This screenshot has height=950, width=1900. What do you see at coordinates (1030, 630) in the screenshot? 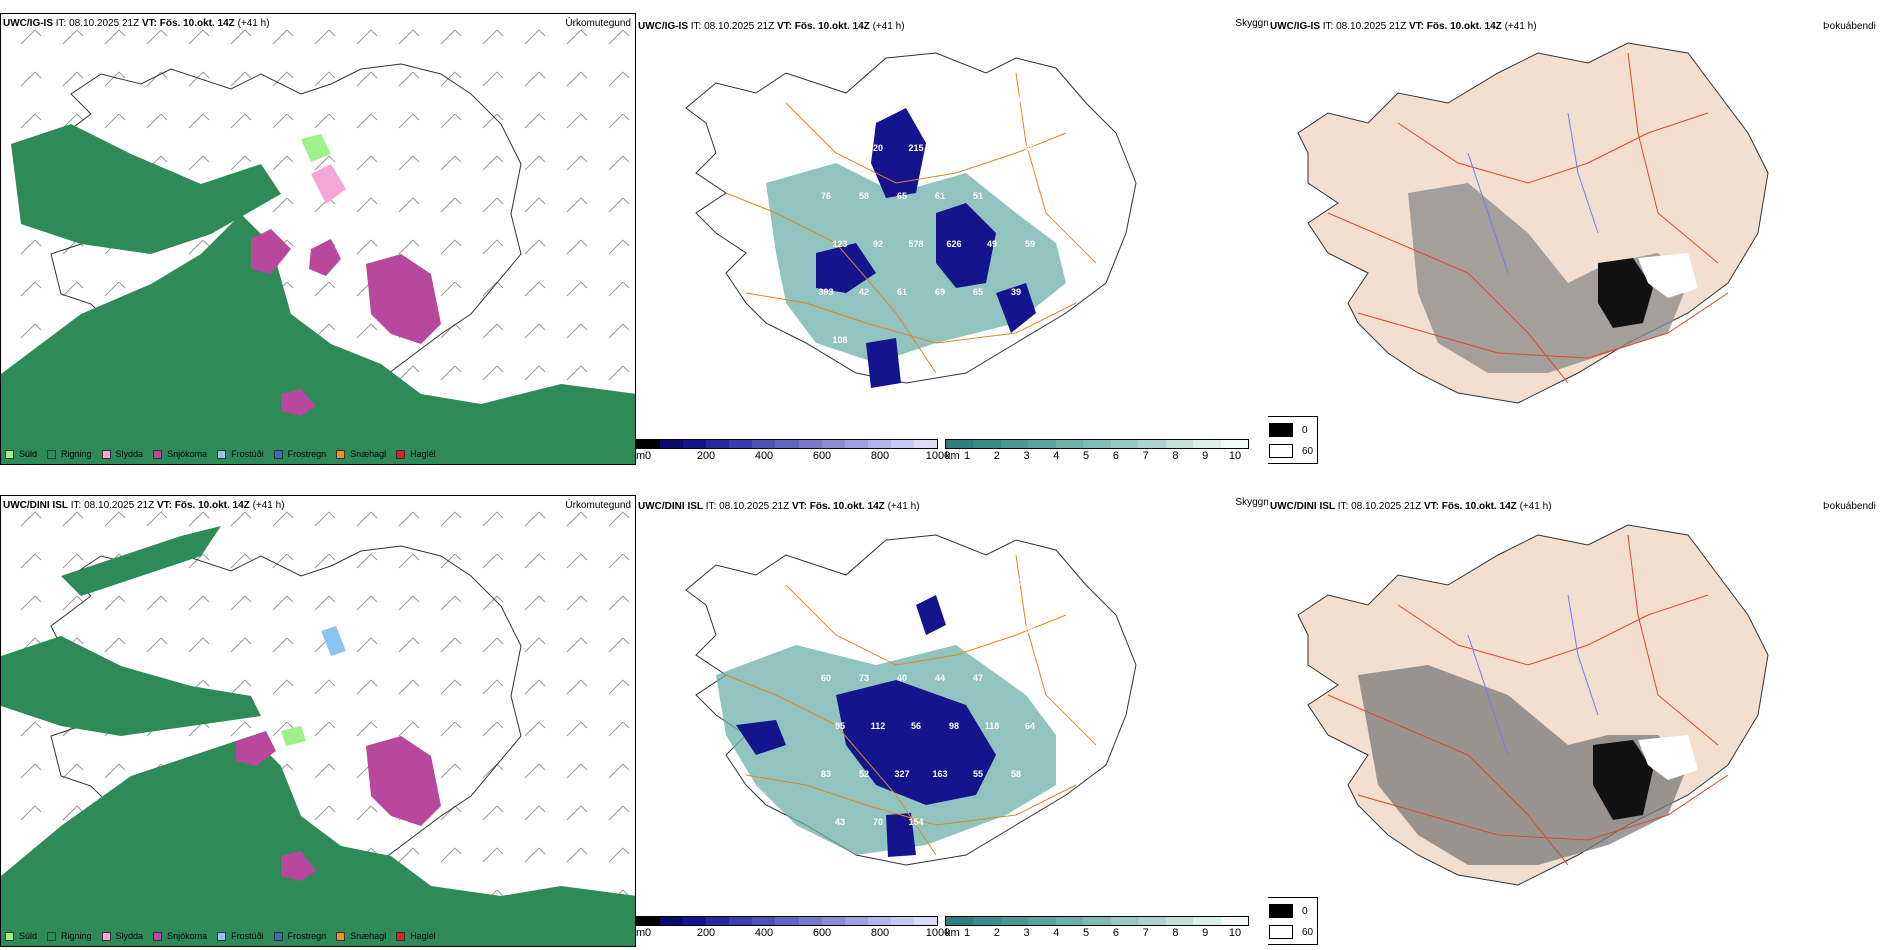
I see `ceiling-value-label: 50` at bounding box center [1030, 630].